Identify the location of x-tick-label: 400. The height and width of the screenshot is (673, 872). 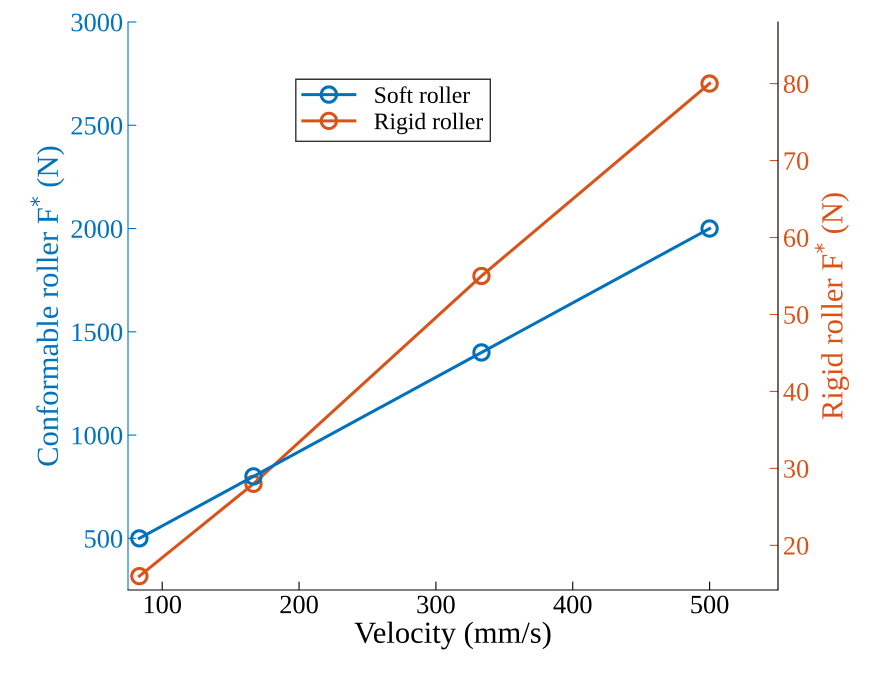
(572, 605).